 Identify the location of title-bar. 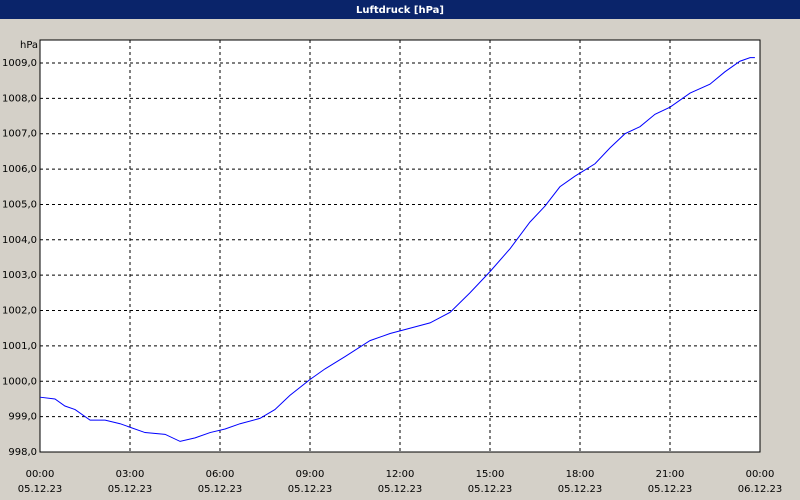
(400, 9).